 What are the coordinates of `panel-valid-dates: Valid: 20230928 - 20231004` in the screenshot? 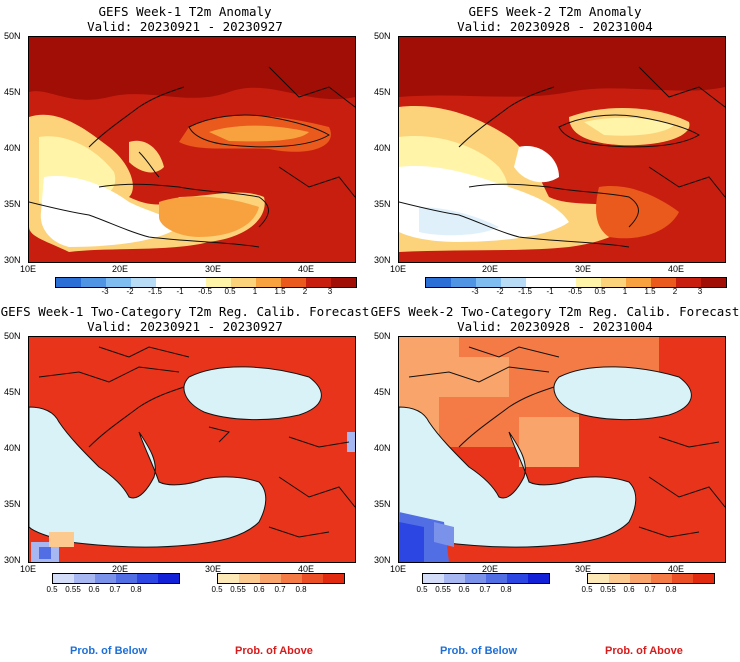 It's located at (555, 326).